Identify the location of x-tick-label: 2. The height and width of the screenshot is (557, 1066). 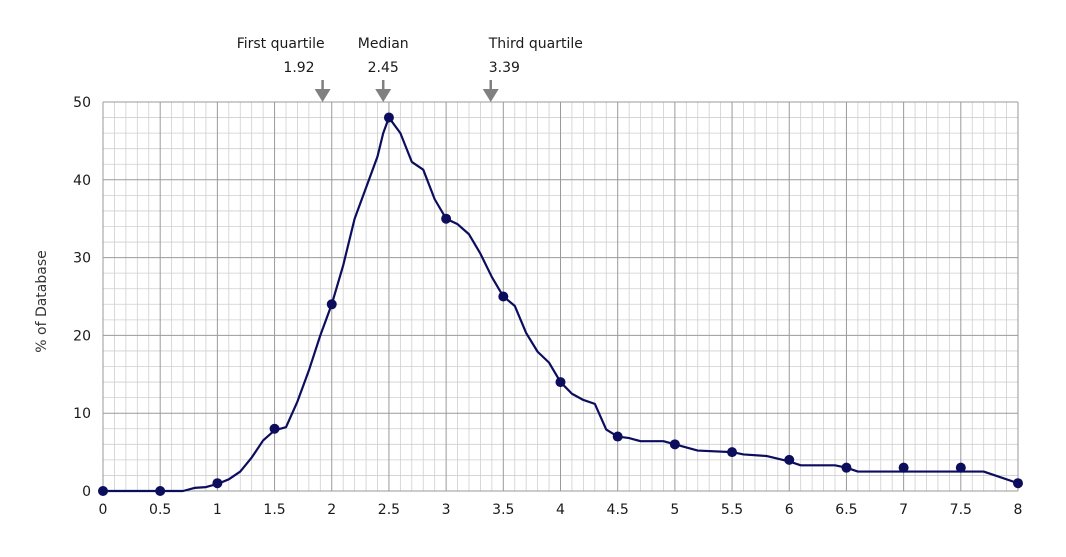
(331, 510).